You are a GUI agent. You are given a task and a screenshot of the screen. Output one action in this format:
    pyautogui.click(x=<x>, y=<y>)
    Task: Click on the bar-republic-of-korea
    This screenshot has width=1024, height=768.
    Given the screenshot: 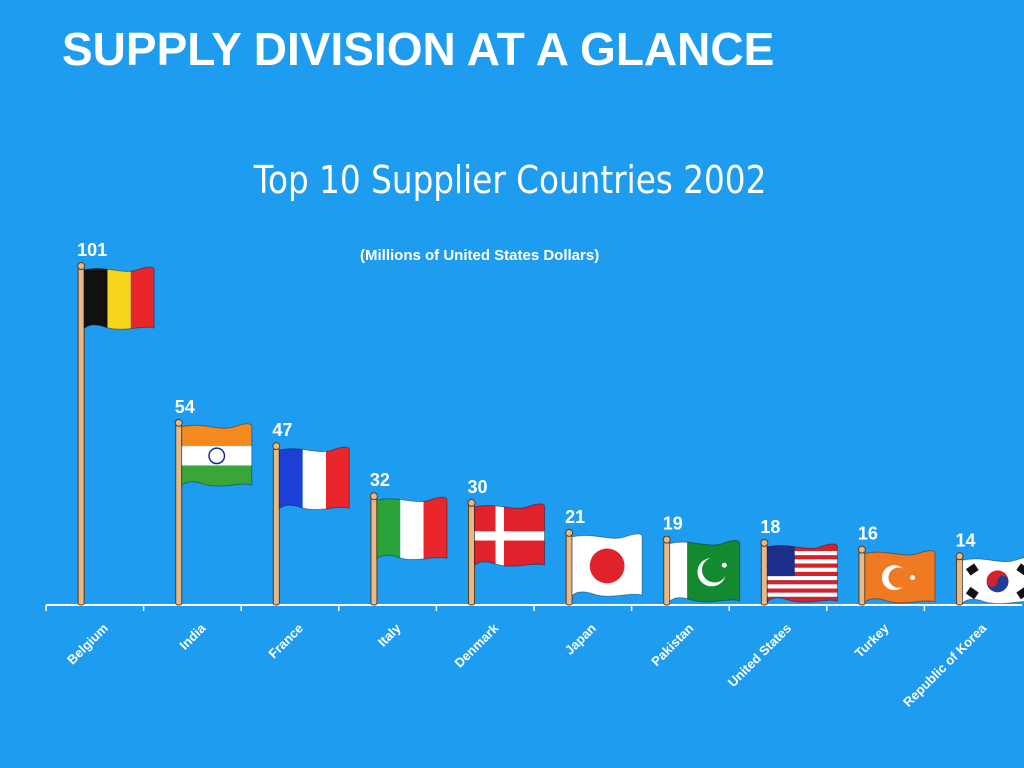 What is the action you would take?
    pyautogui.click(x=989, y=579)
    